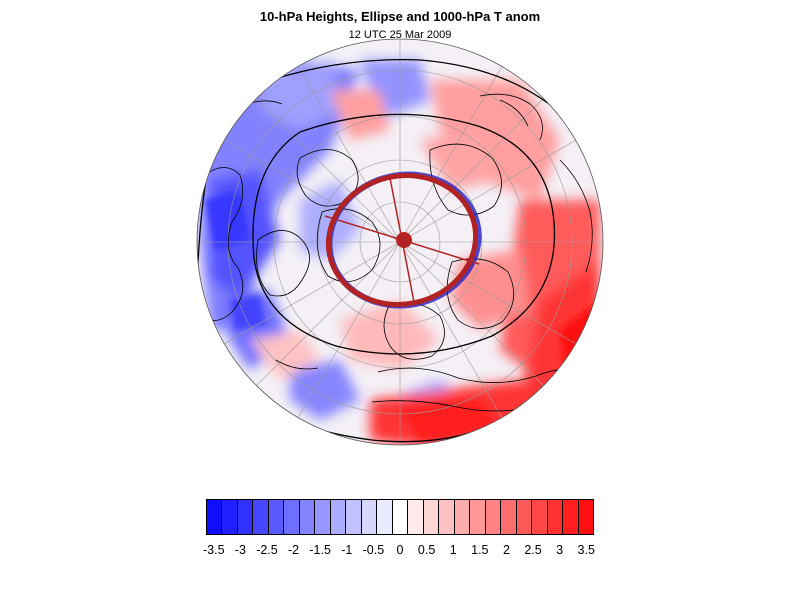 The image size is (800, 600). What do you see at coordinates (586, 550) in the screenshot?
I see `colorbar-tick-label: 3.5` at bounding box center [586, 550].